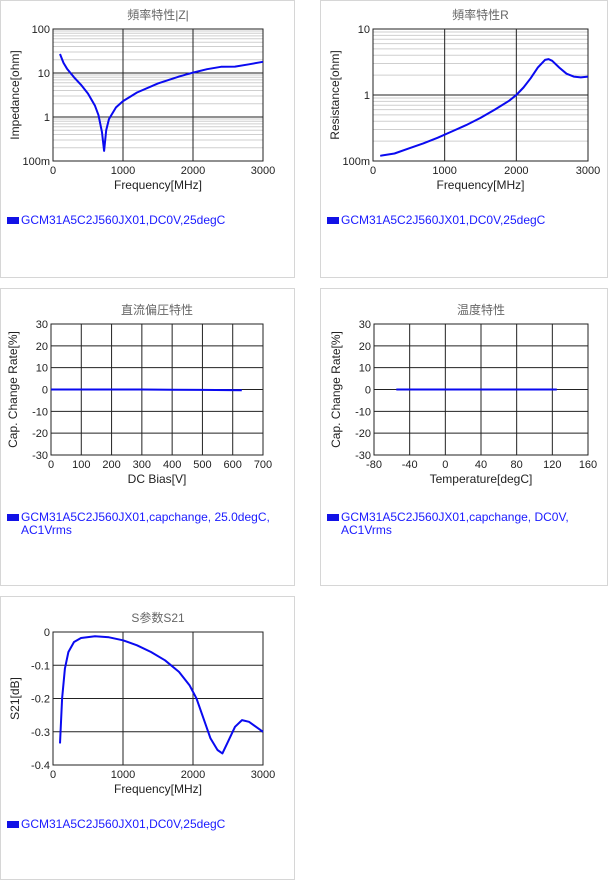 The height and width of the screenshot is (882, 608). What do you see at coordinates (481, 309) in the screenshot?
I see `chart-title: 温度特性` at bounding box center [481, 309].